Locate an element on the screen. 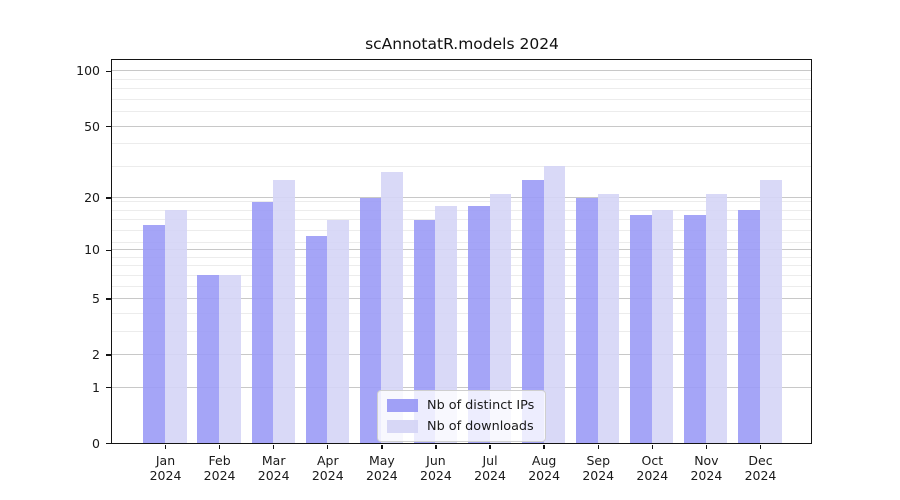  x-tick-label-dec: Dec 2024 is located at coordinates (760, 467).